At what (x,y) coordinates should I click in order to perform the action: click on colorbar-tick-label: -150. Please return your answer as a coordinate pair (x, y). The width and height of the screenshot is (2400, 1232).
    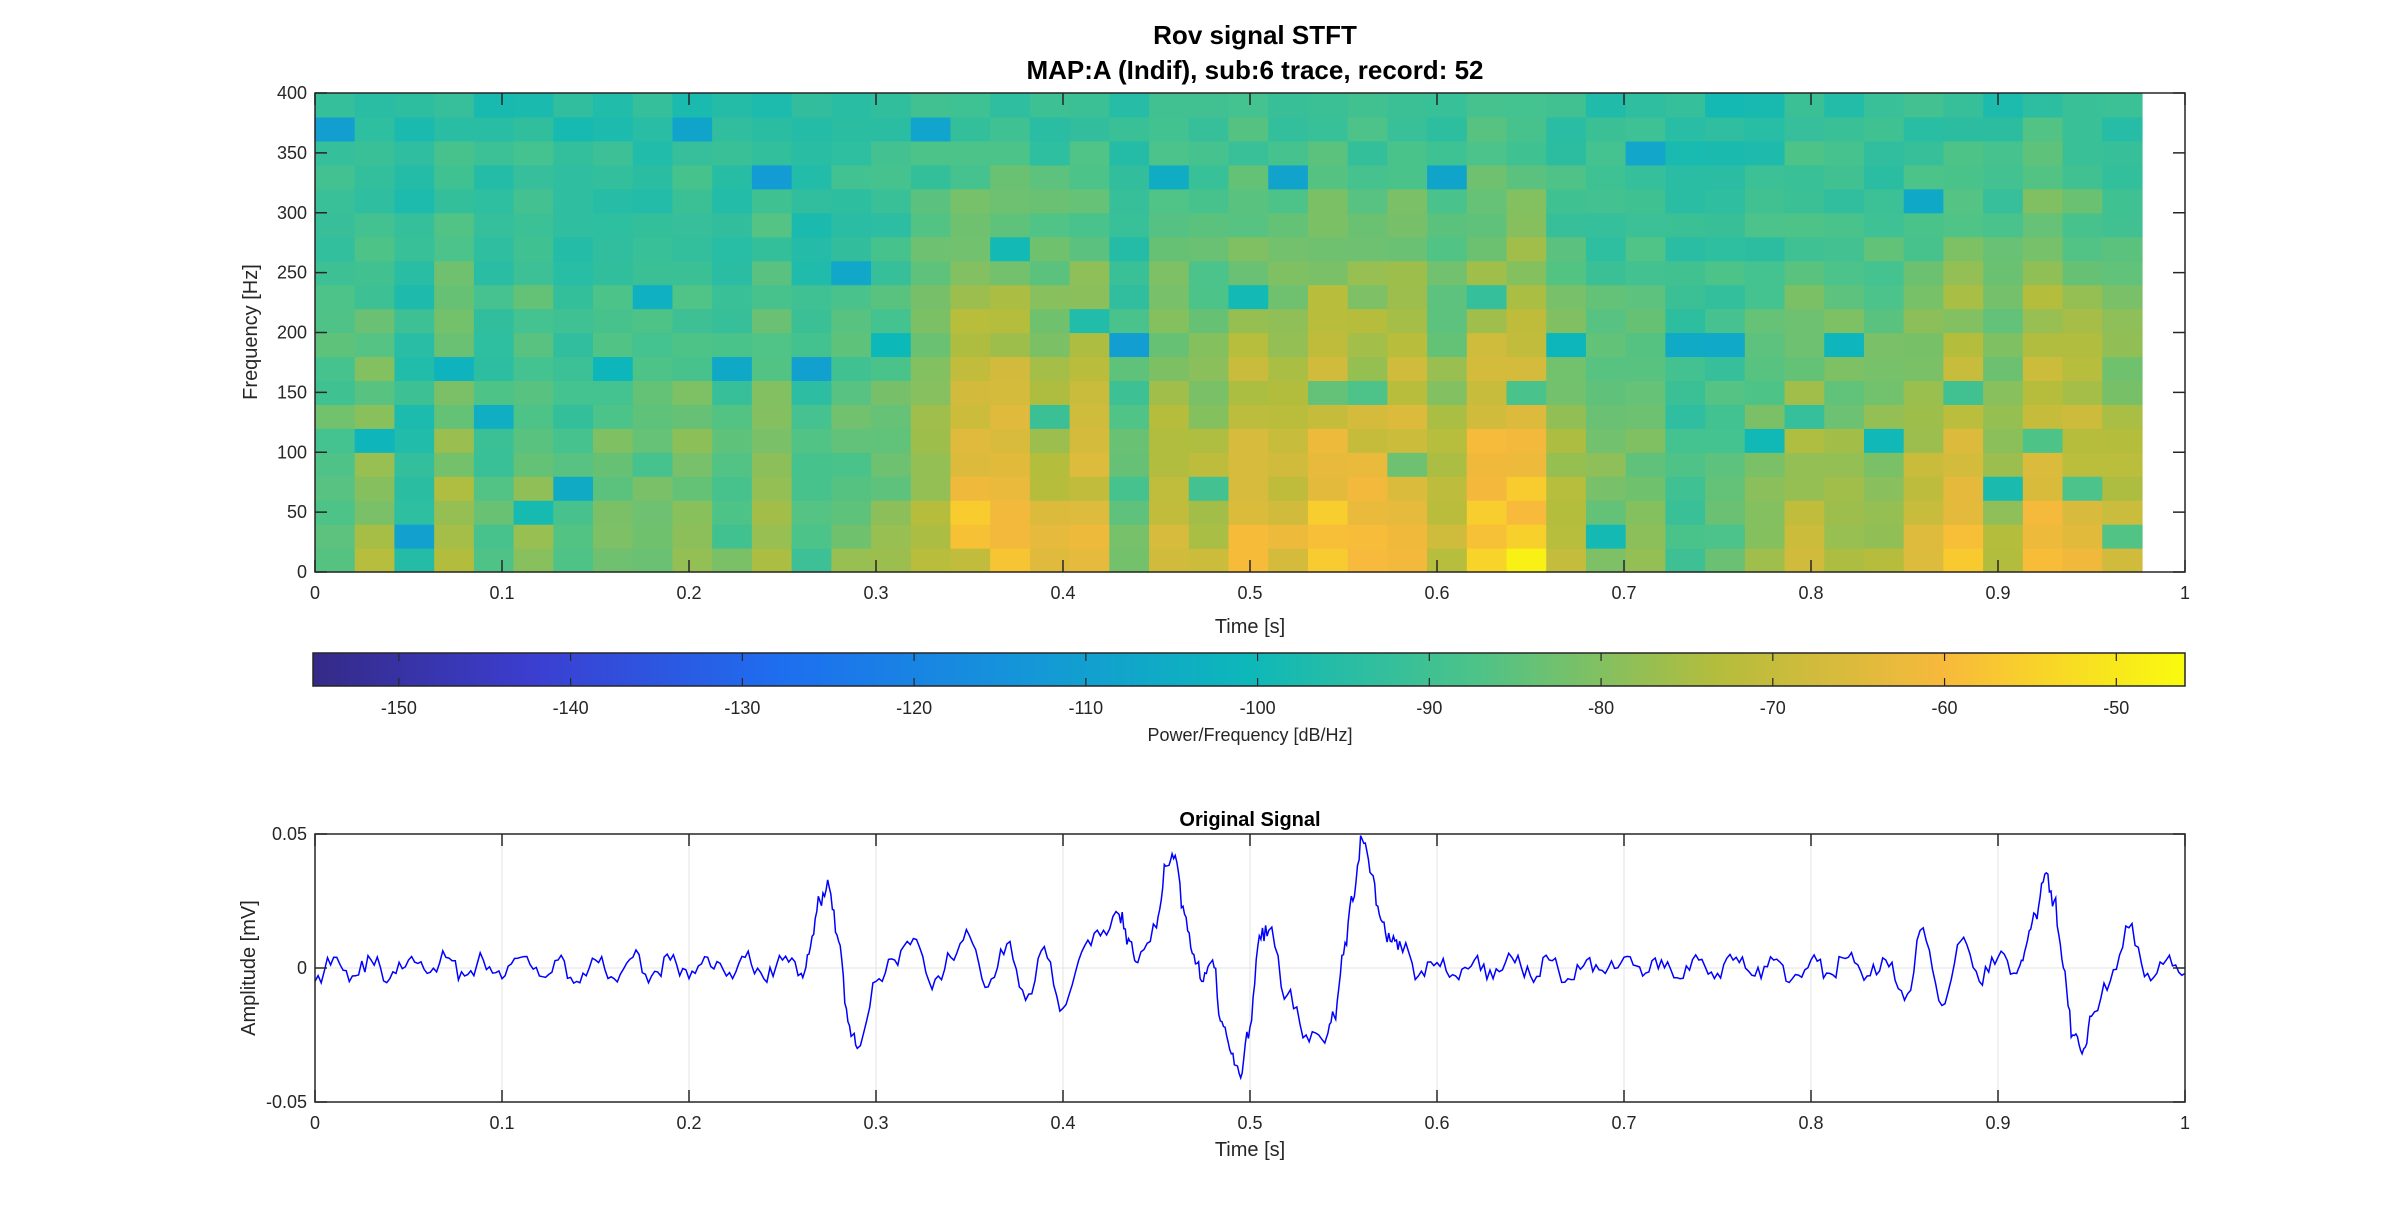
    Looking at the image, I should click on (399, 708).